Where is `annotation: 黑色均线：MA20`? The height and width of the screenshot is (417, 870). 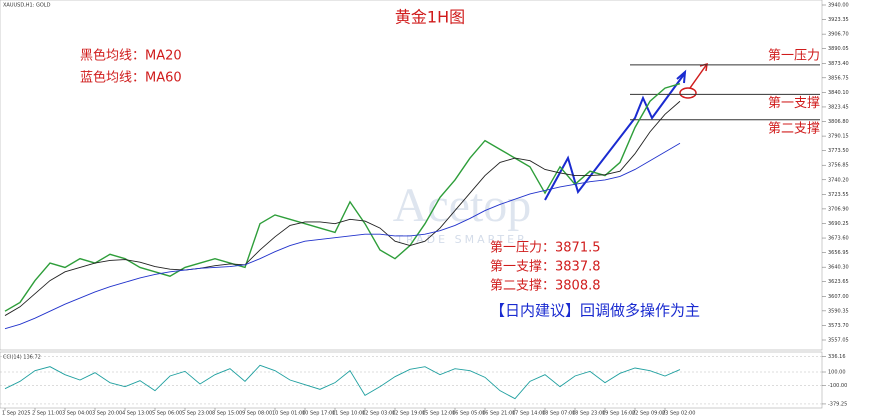 annotation: 黑色均线：MA20 is located at coordinates (131, 56).